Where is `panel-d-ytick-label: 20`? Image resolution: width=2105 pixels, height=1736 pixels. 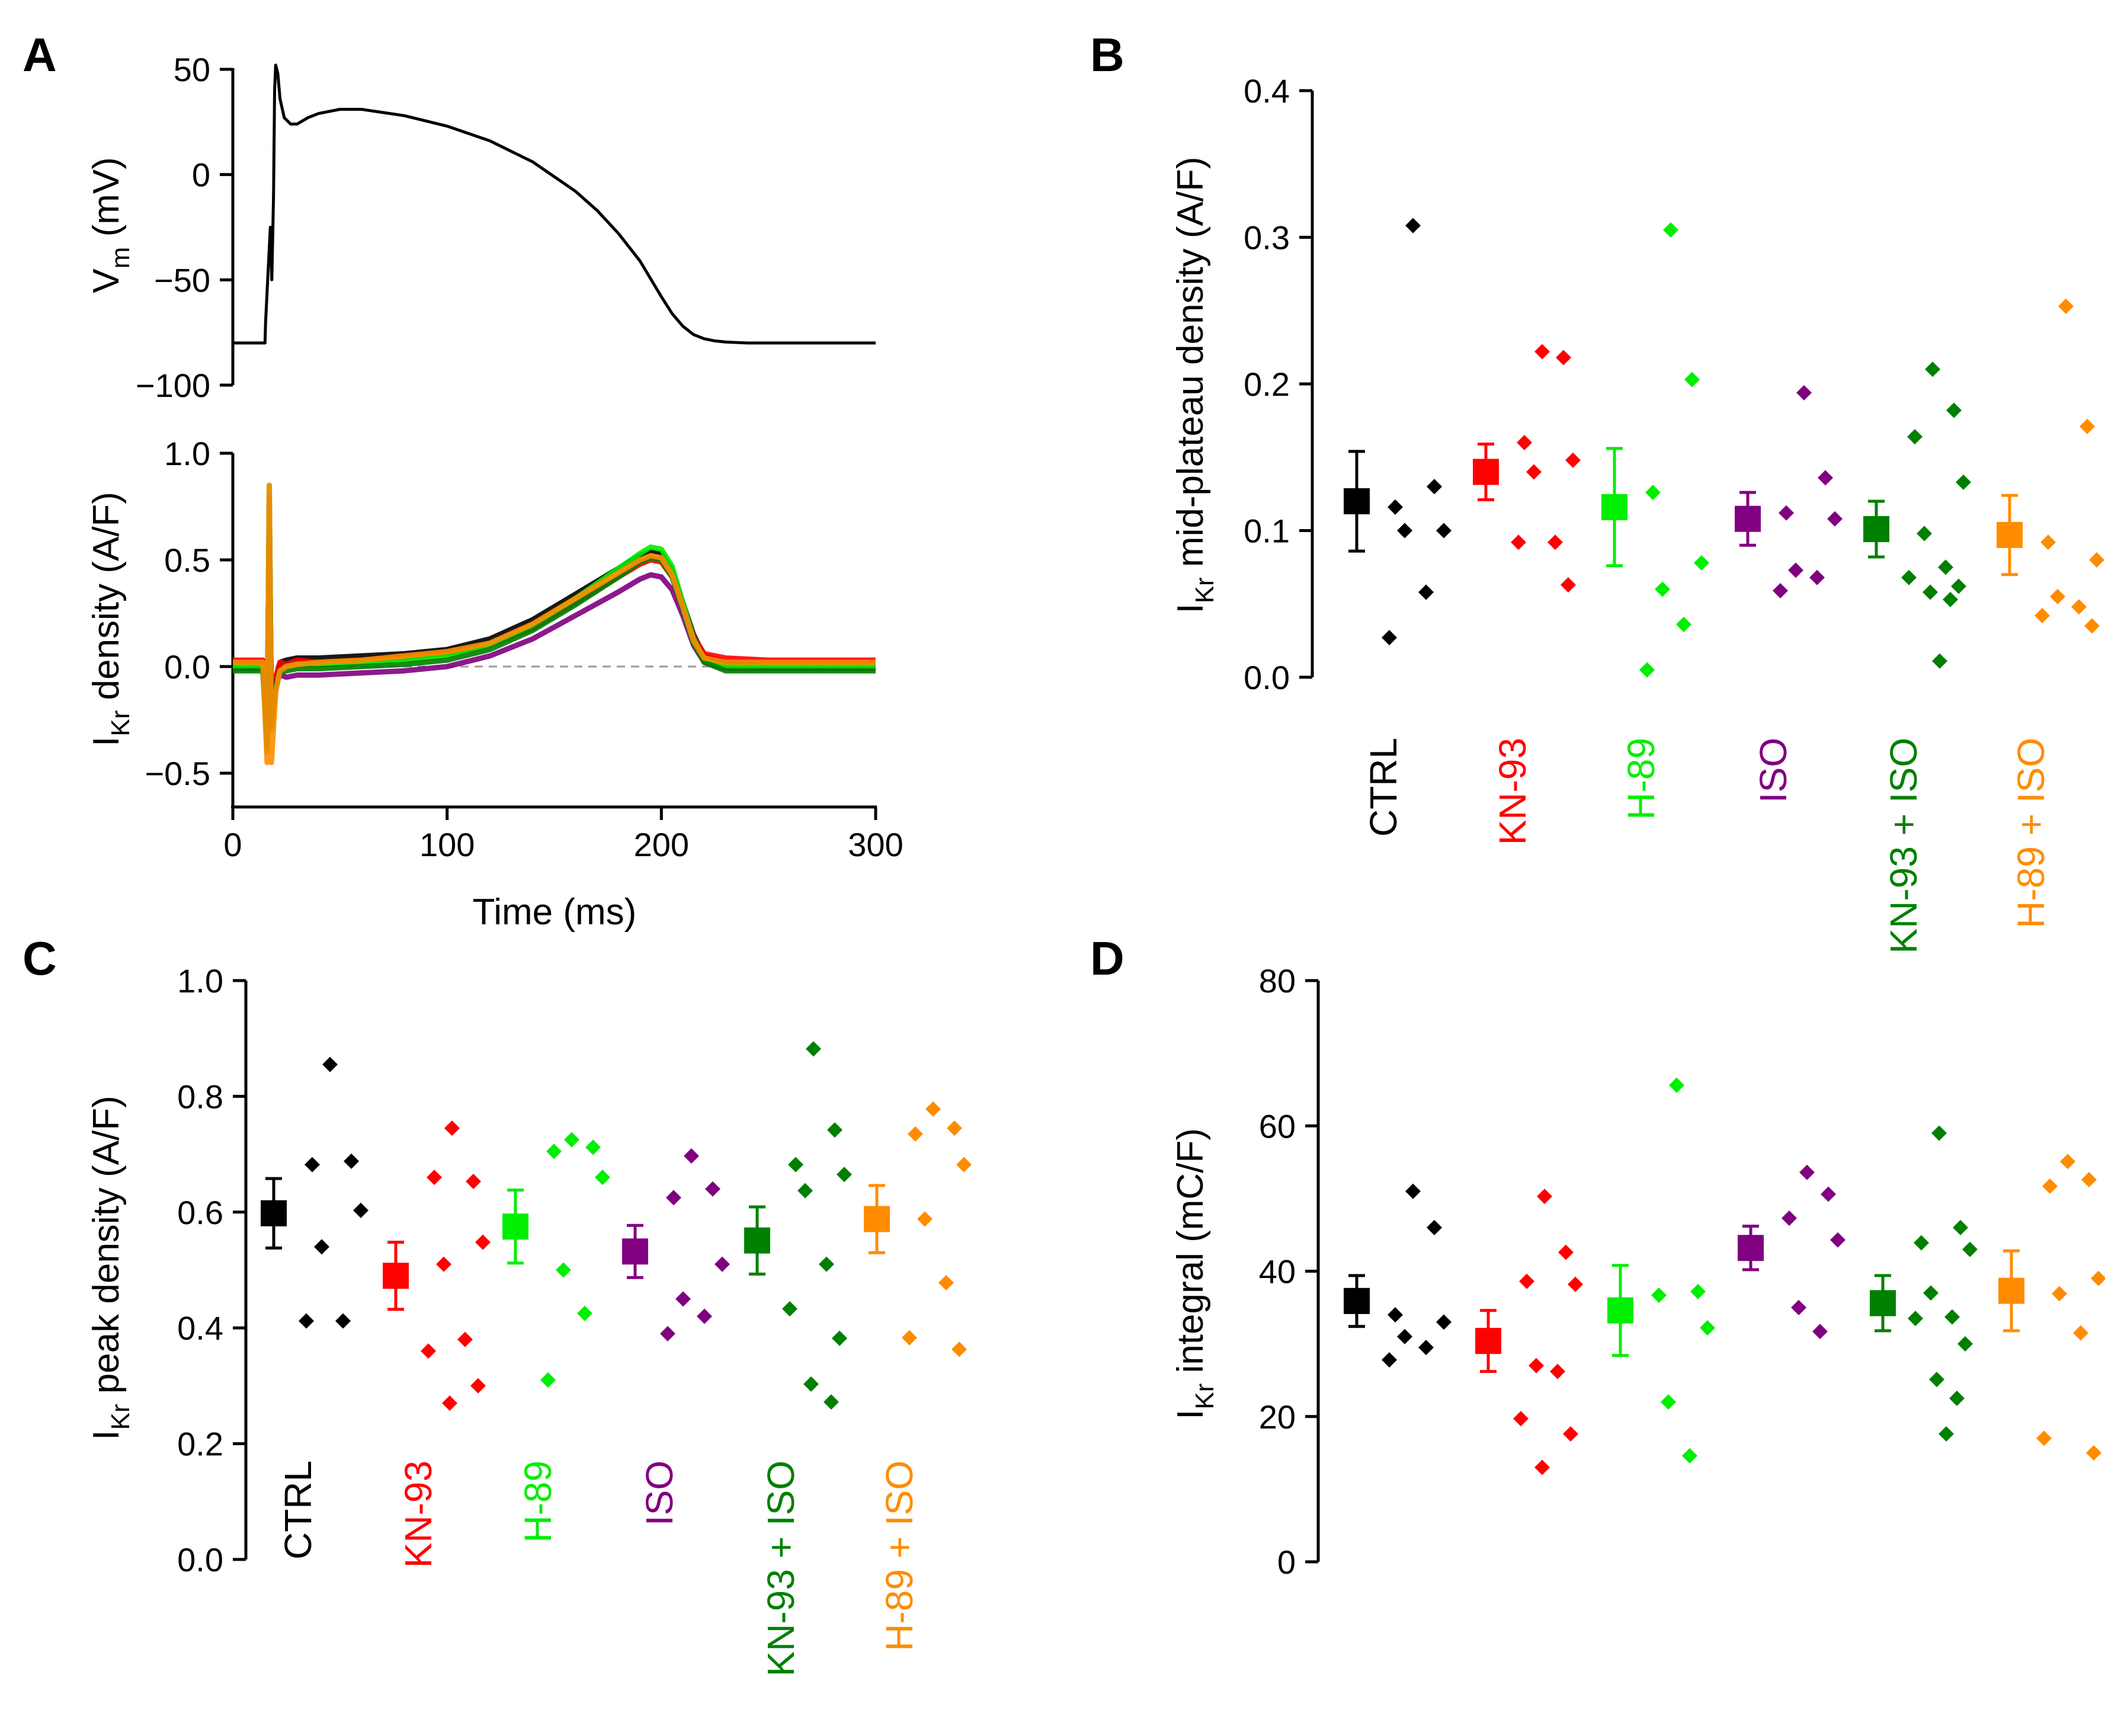
panel-d-ytick-label: 20 is located at coordinates (1278, 1417).